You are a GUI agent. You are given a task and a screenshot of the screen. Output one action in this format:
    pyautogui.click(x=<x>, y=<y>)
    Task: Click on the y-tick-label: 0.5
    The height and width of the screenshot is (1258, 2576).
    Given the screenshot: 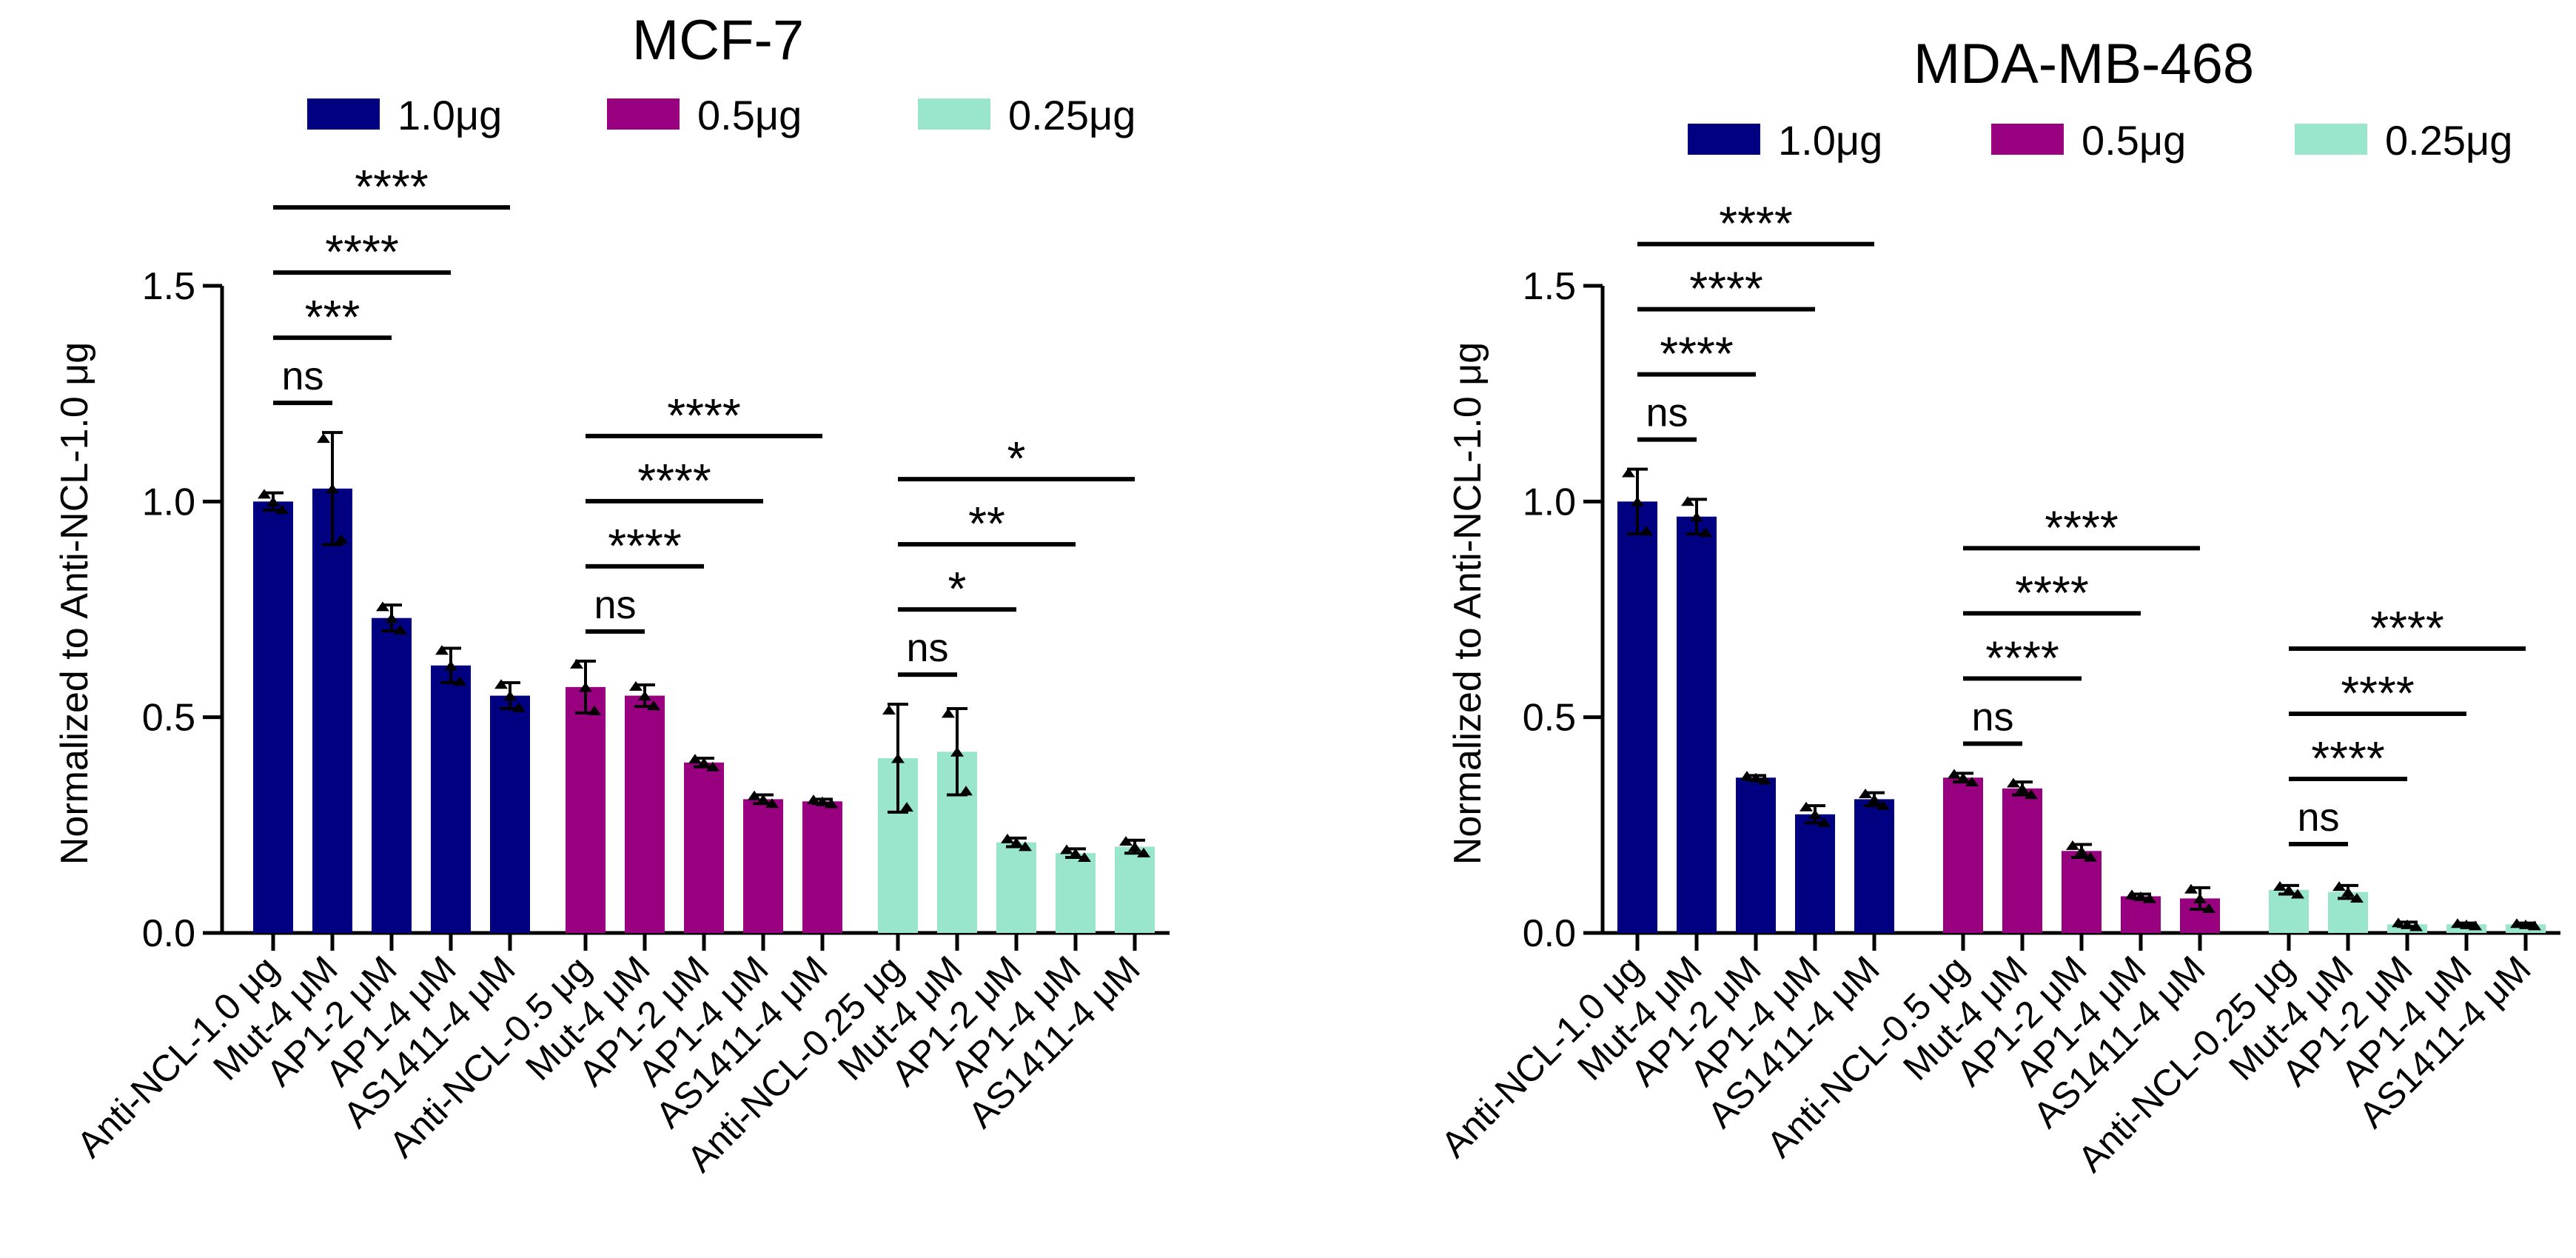 What is the action you would take?
    pyautogui.click(x=1549, y=718)
    